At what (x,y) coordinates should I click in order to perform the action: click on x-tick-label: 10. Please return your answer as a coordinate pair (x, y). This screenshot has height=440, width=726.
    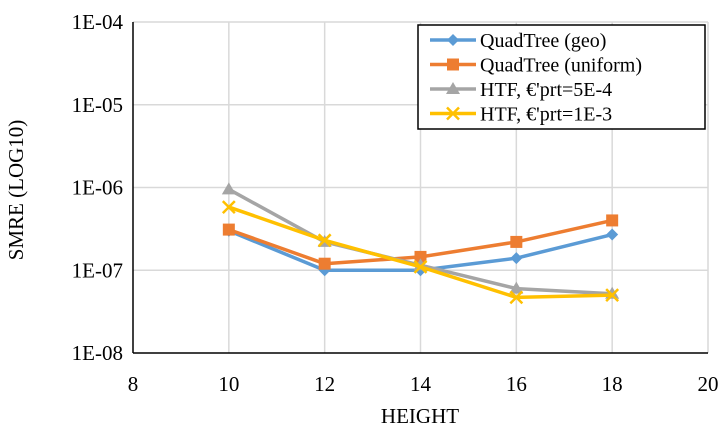
    Looking at the image, I should click on (228, 384).